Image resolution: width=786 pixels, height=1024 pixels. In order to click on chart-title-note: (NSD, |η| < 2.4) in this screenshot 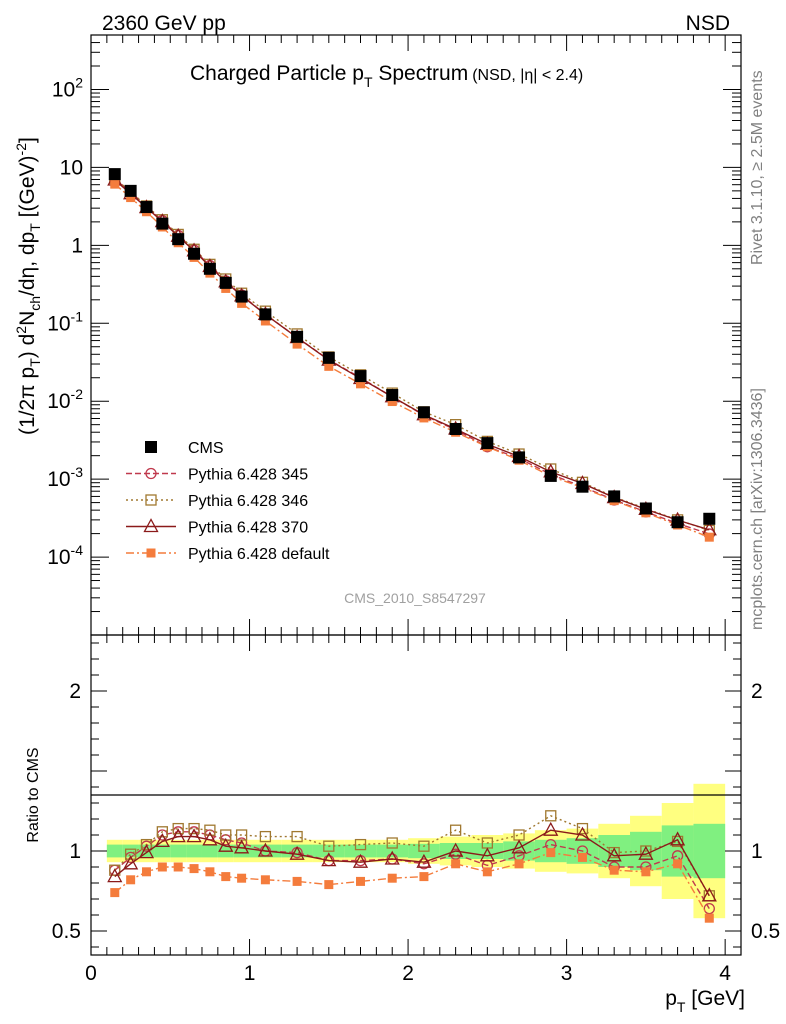, I will do `click(527, 75)`.